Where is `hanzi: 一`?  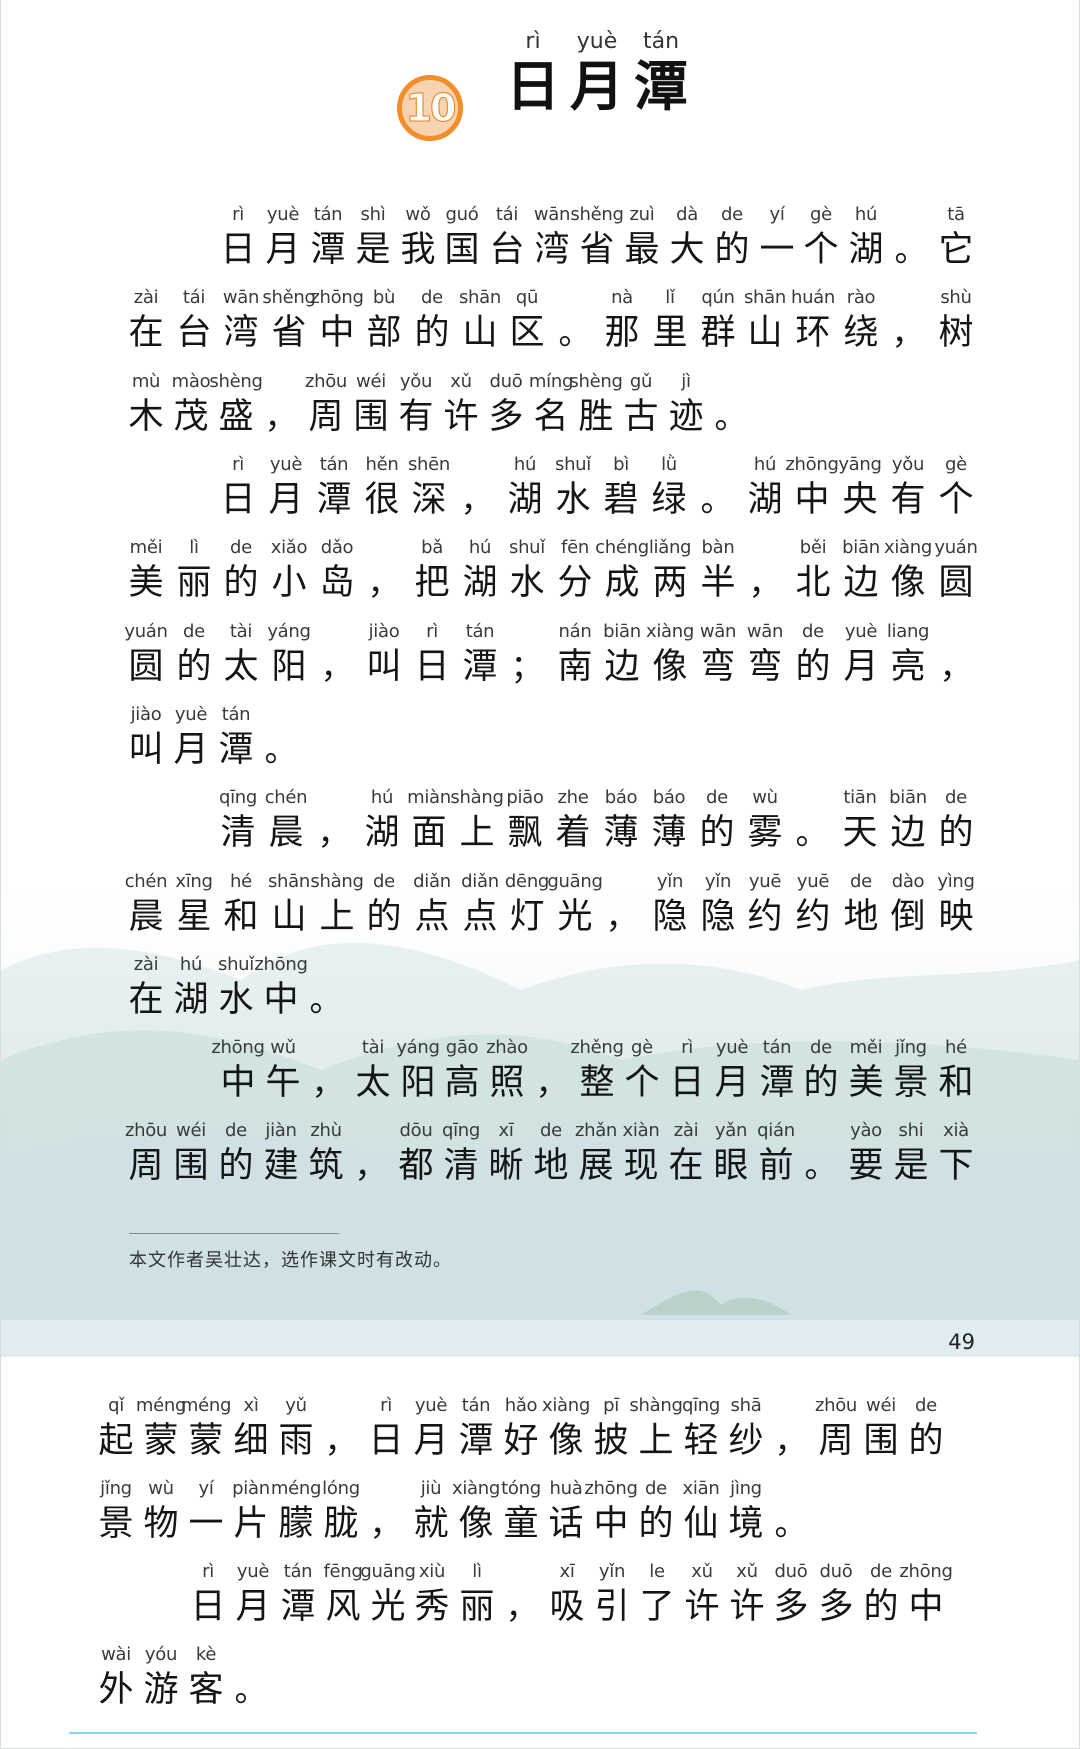
hanzi: 一 is located at coordinates (777, 250).